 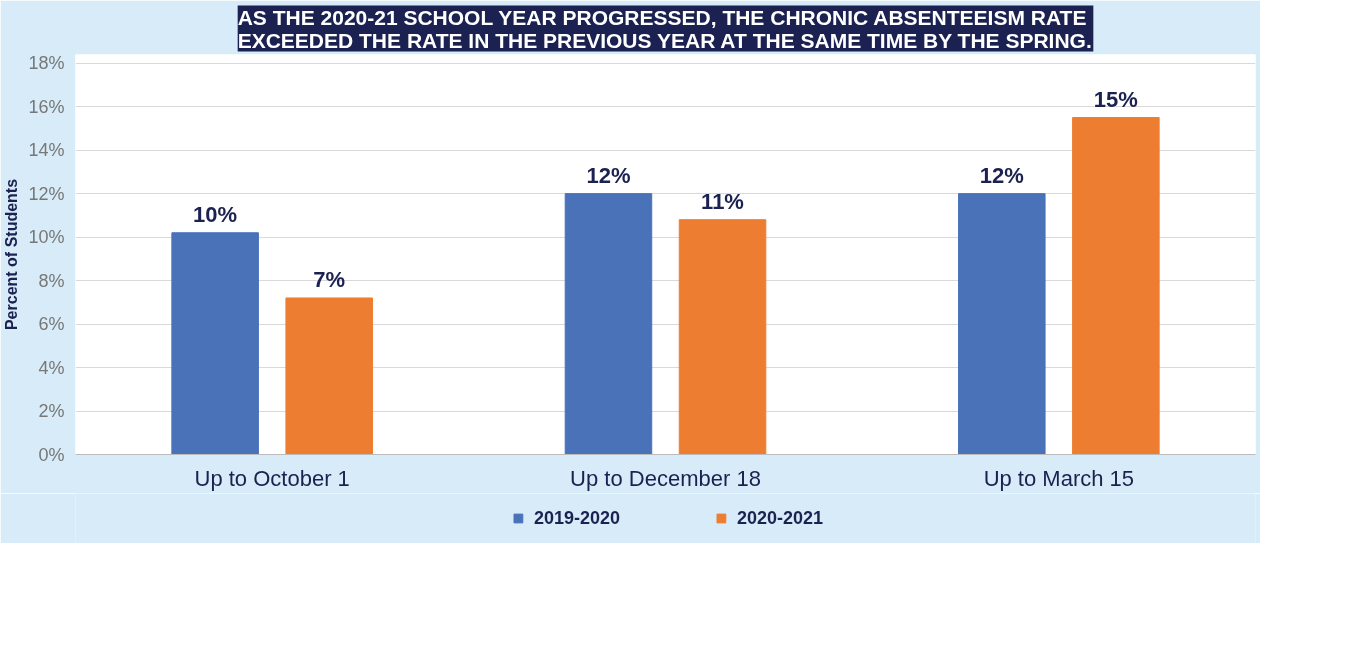 What do you see at coordinates (51, 411) in the screenshot?
I see `y-tick-label: 2%` at bounding box center [51, 411].